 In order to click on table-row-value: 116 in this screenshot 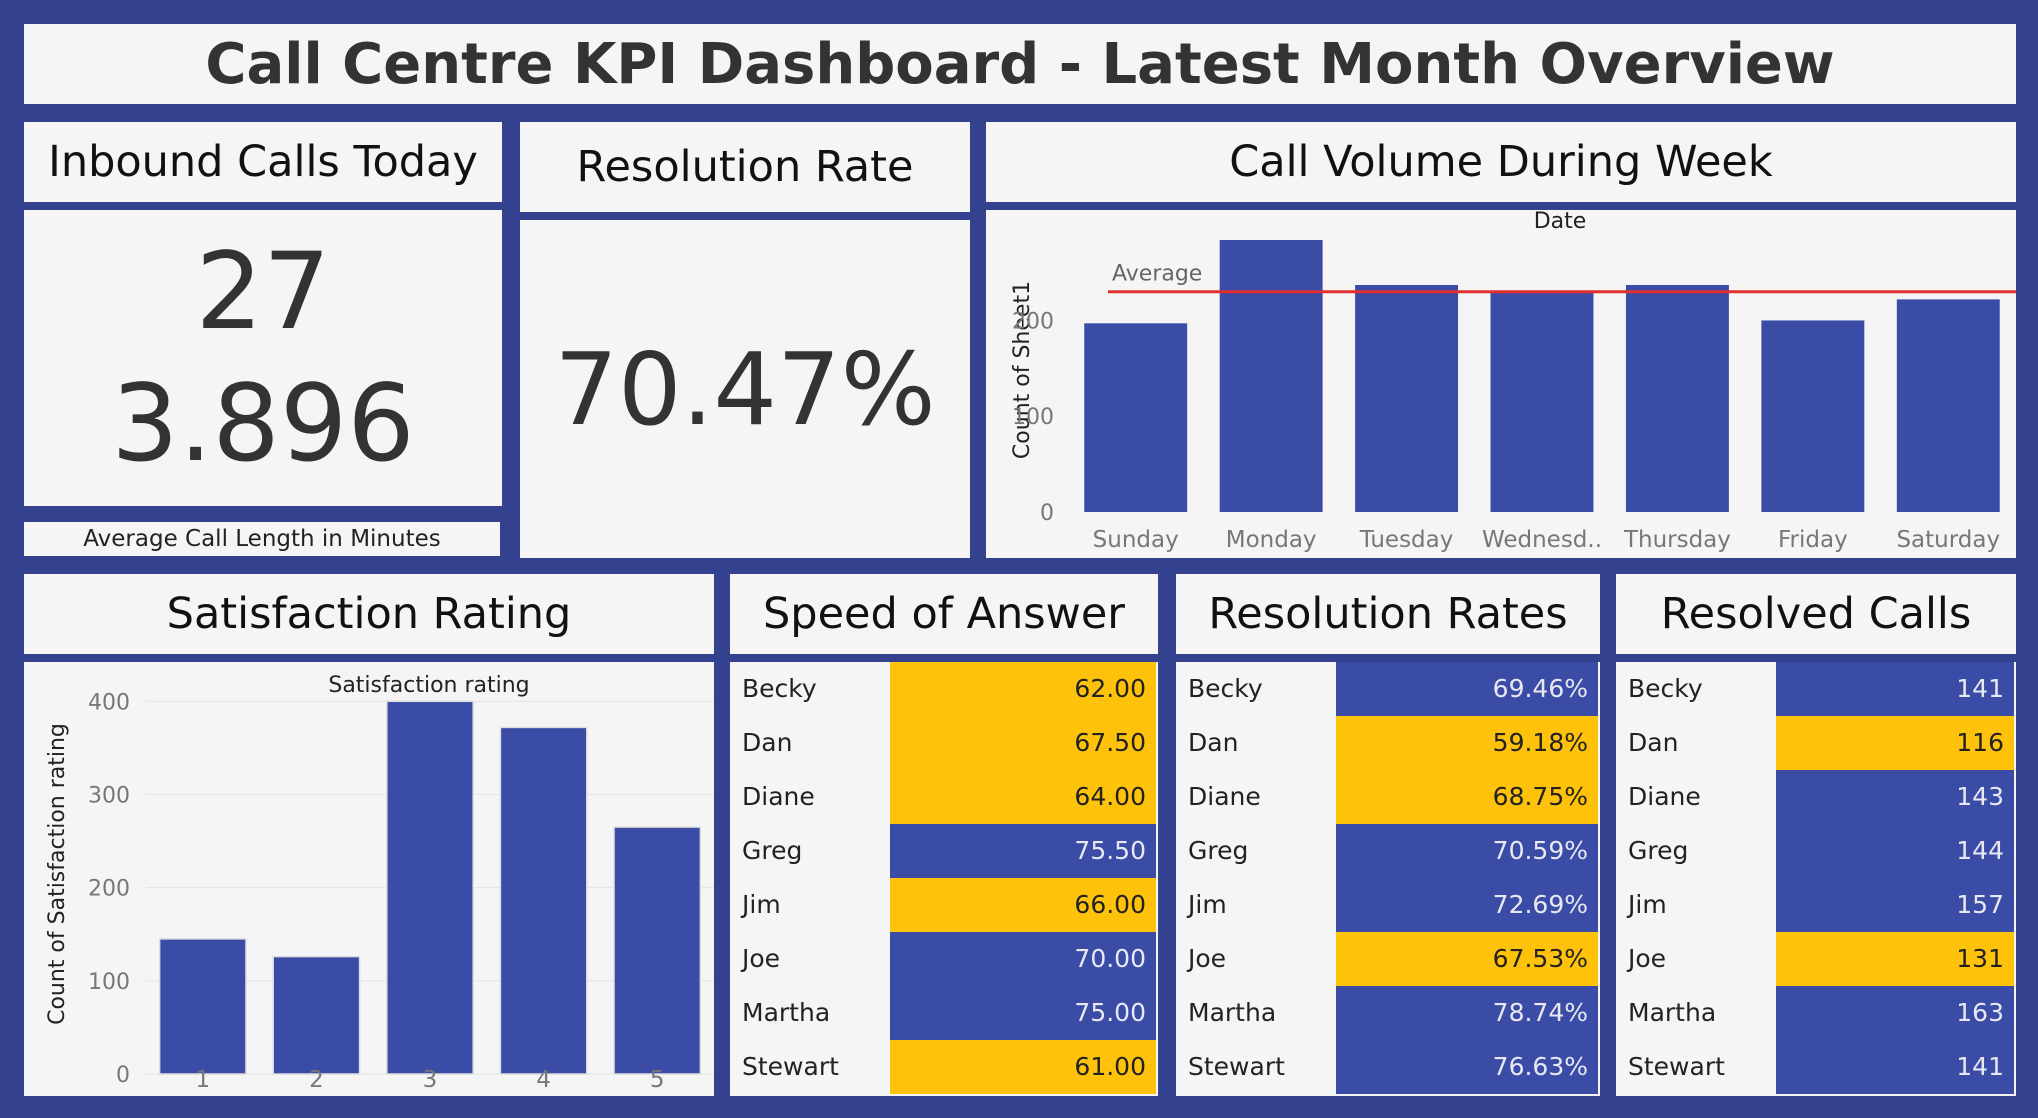, I will do `click(1895, 743)`.